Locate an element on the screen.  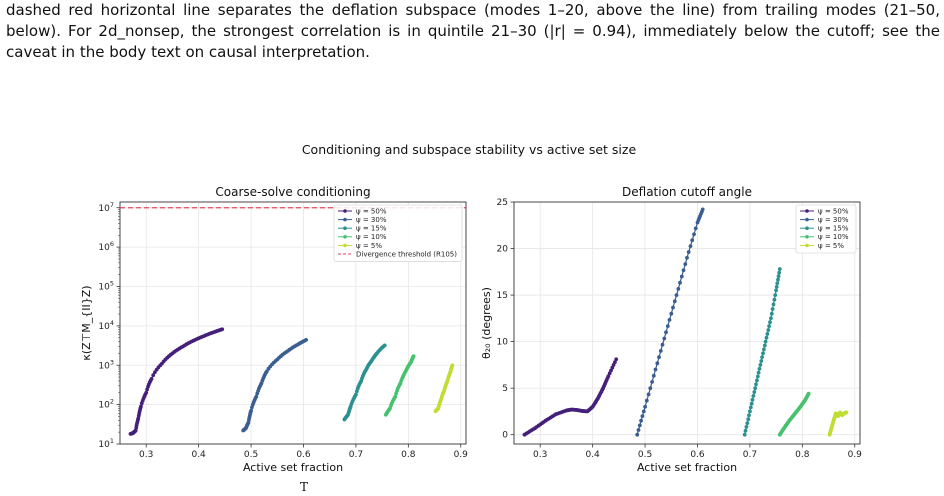
y-tick-label: 10⁵ is located at coordinates (106, 286).